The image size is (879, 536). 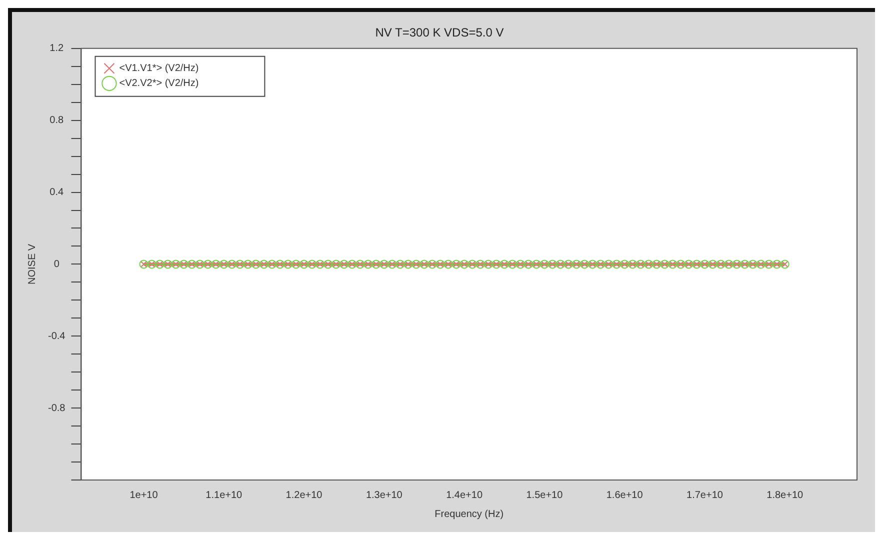 I want to click on y-tick-label: -0.8, so click(x=57, y=408).